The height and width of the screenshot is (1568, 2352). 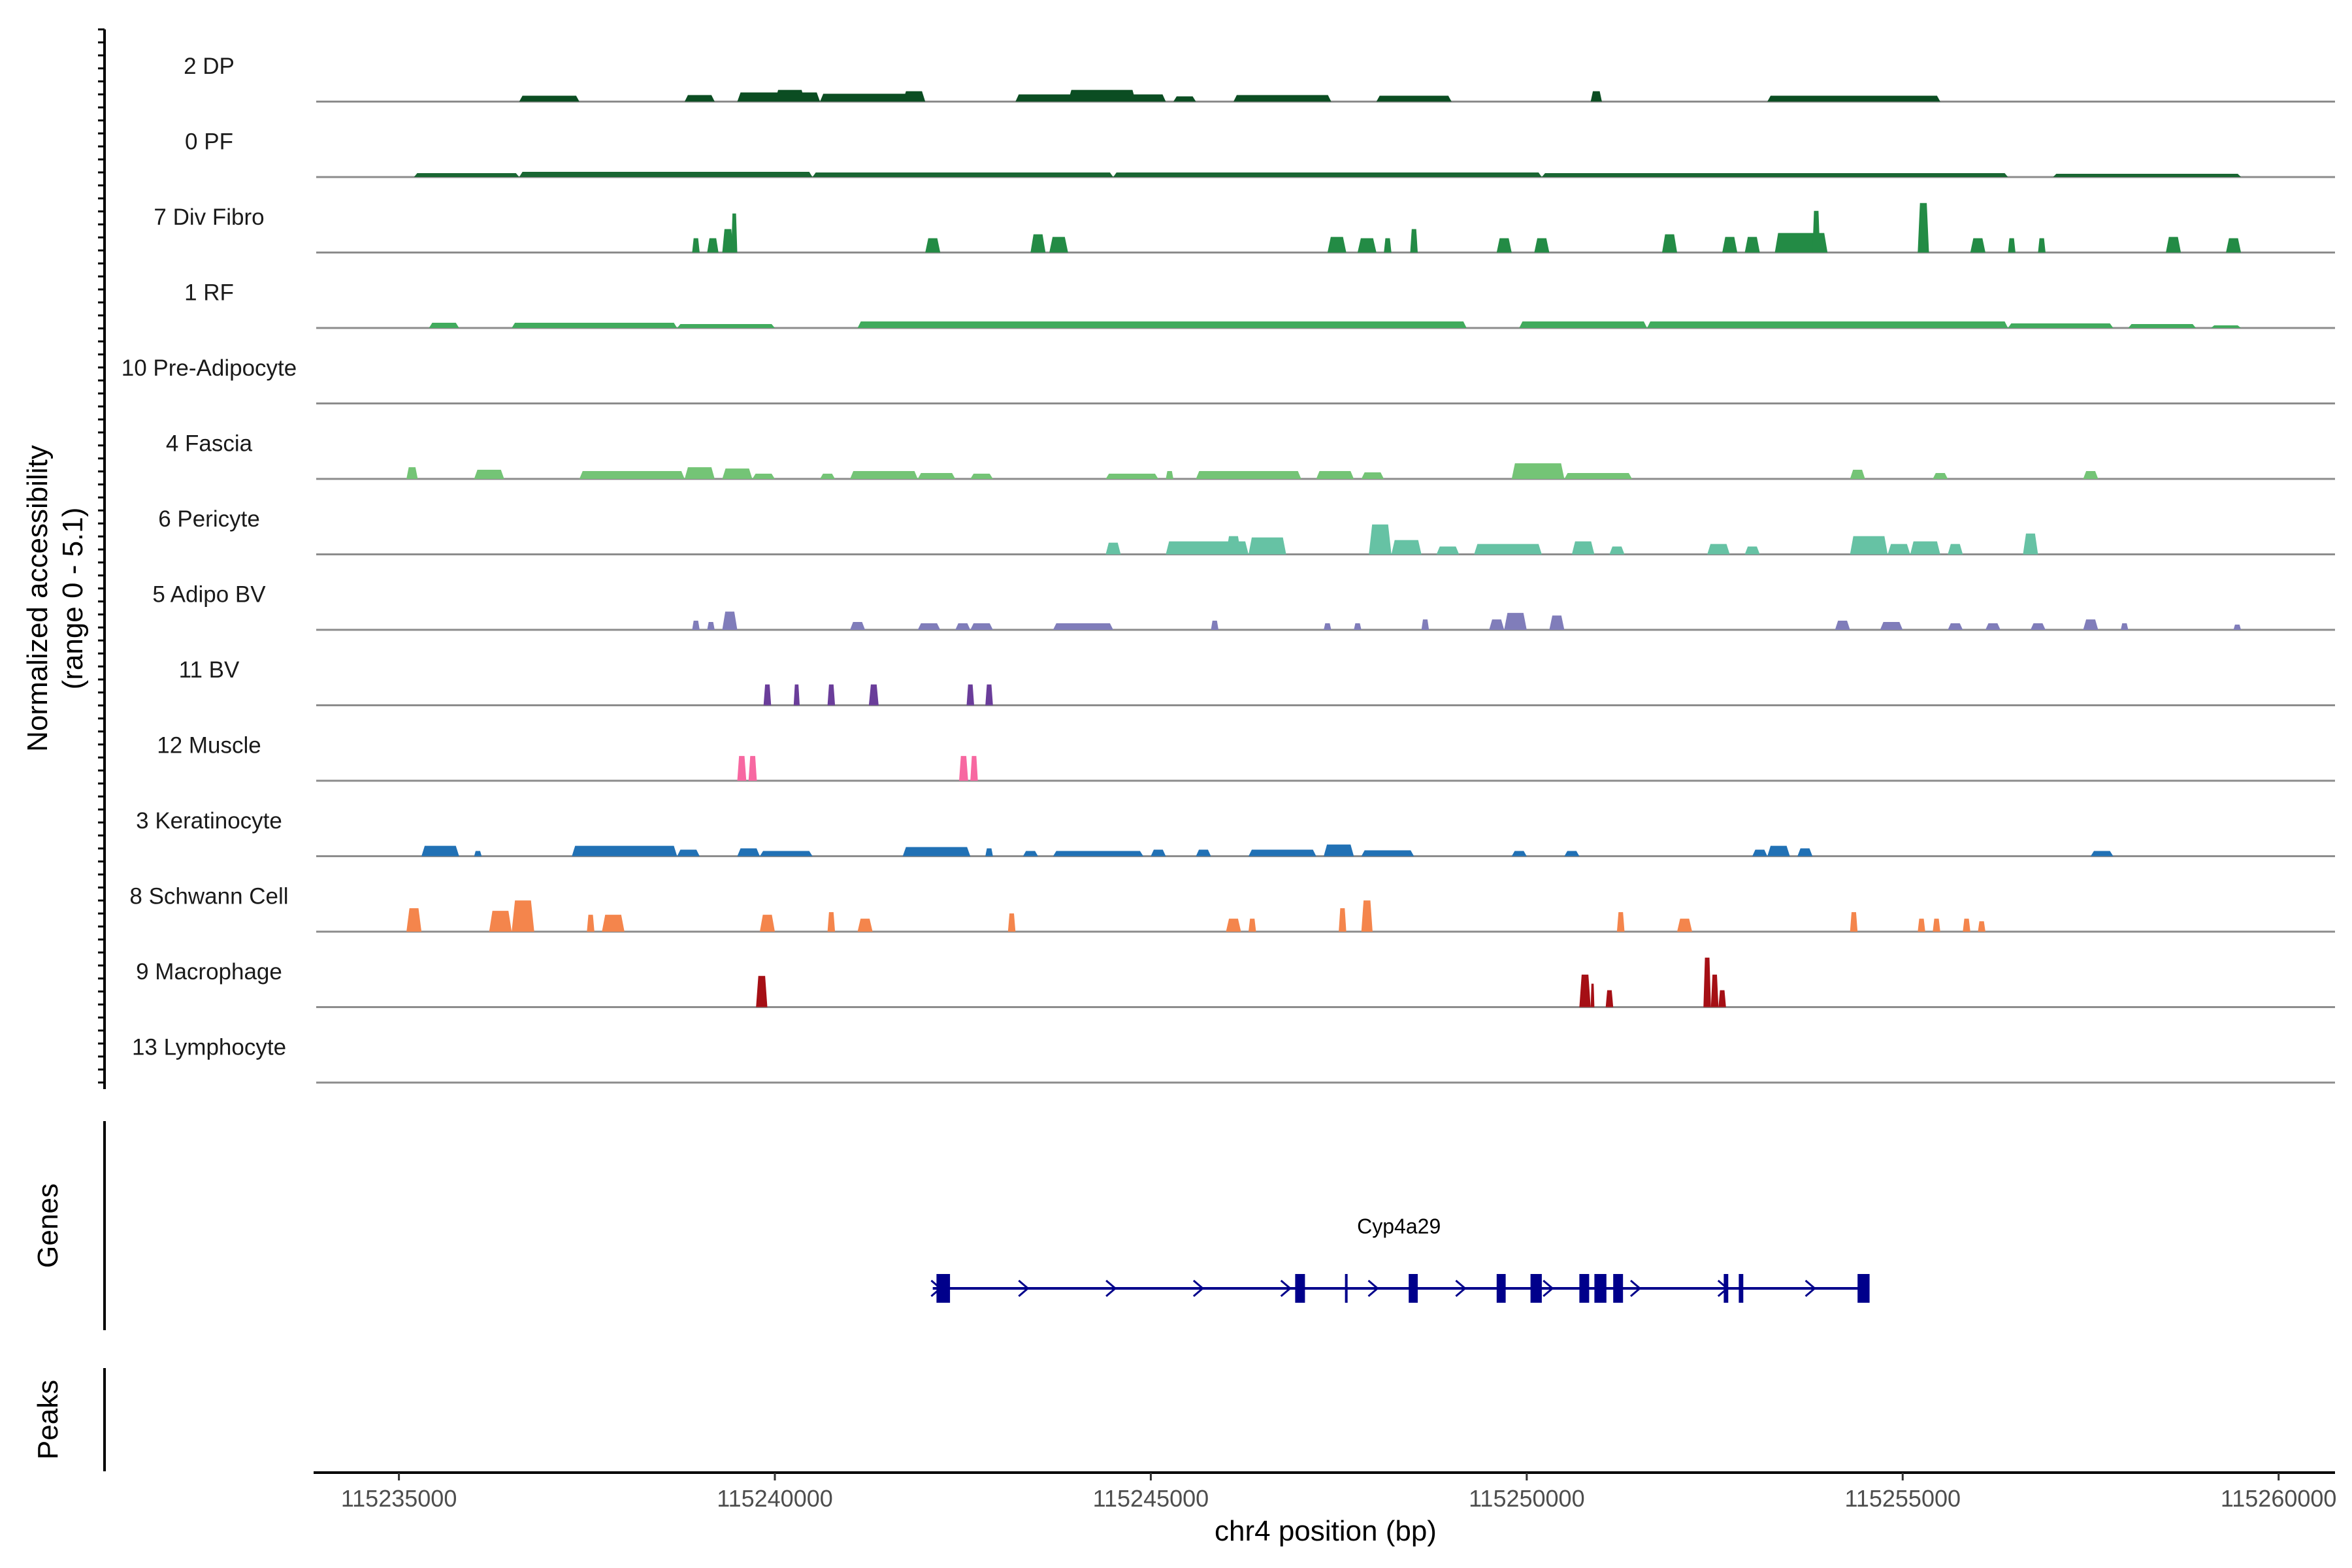 I want to click on x-axis-tick-label: 115235000, so click(x=399, y=1498).